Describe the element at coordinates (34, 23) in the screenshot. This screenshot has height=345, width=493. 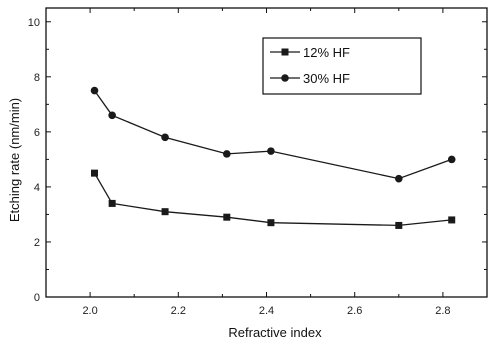
I see `y-tick-label: 10` at that location.